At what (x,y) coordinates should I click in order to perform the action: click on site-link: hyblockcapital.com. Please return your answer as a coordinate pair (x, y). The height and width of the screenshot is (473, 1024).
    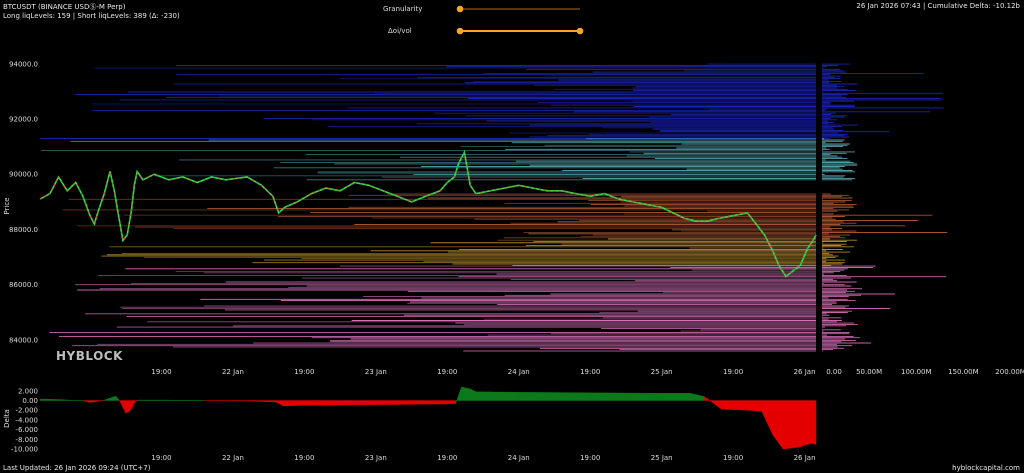
    Looking at the image, I should click on (986, 468).